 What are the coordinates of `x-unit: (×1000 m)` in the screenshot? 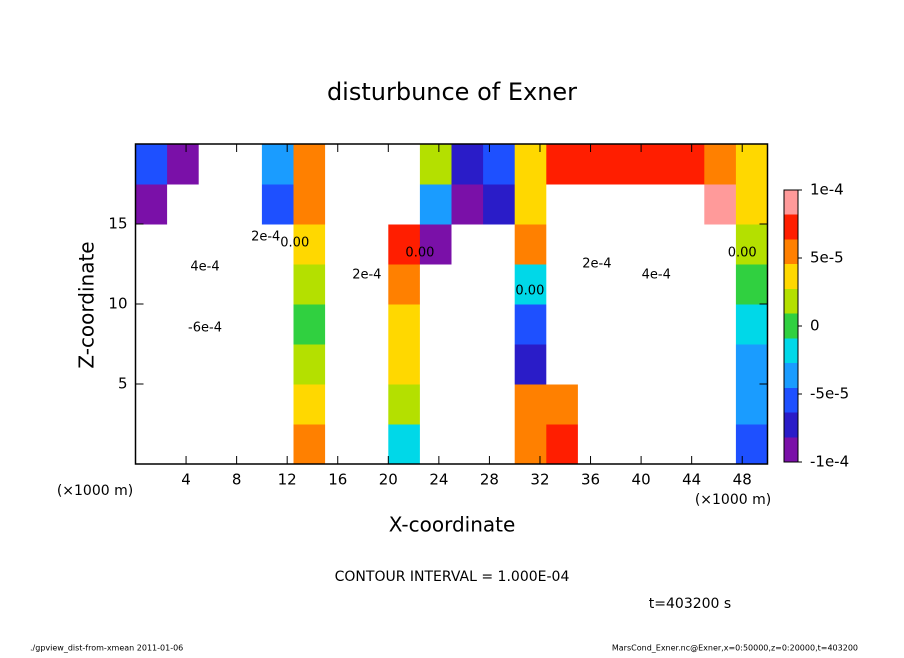 It's located at (733, 500).